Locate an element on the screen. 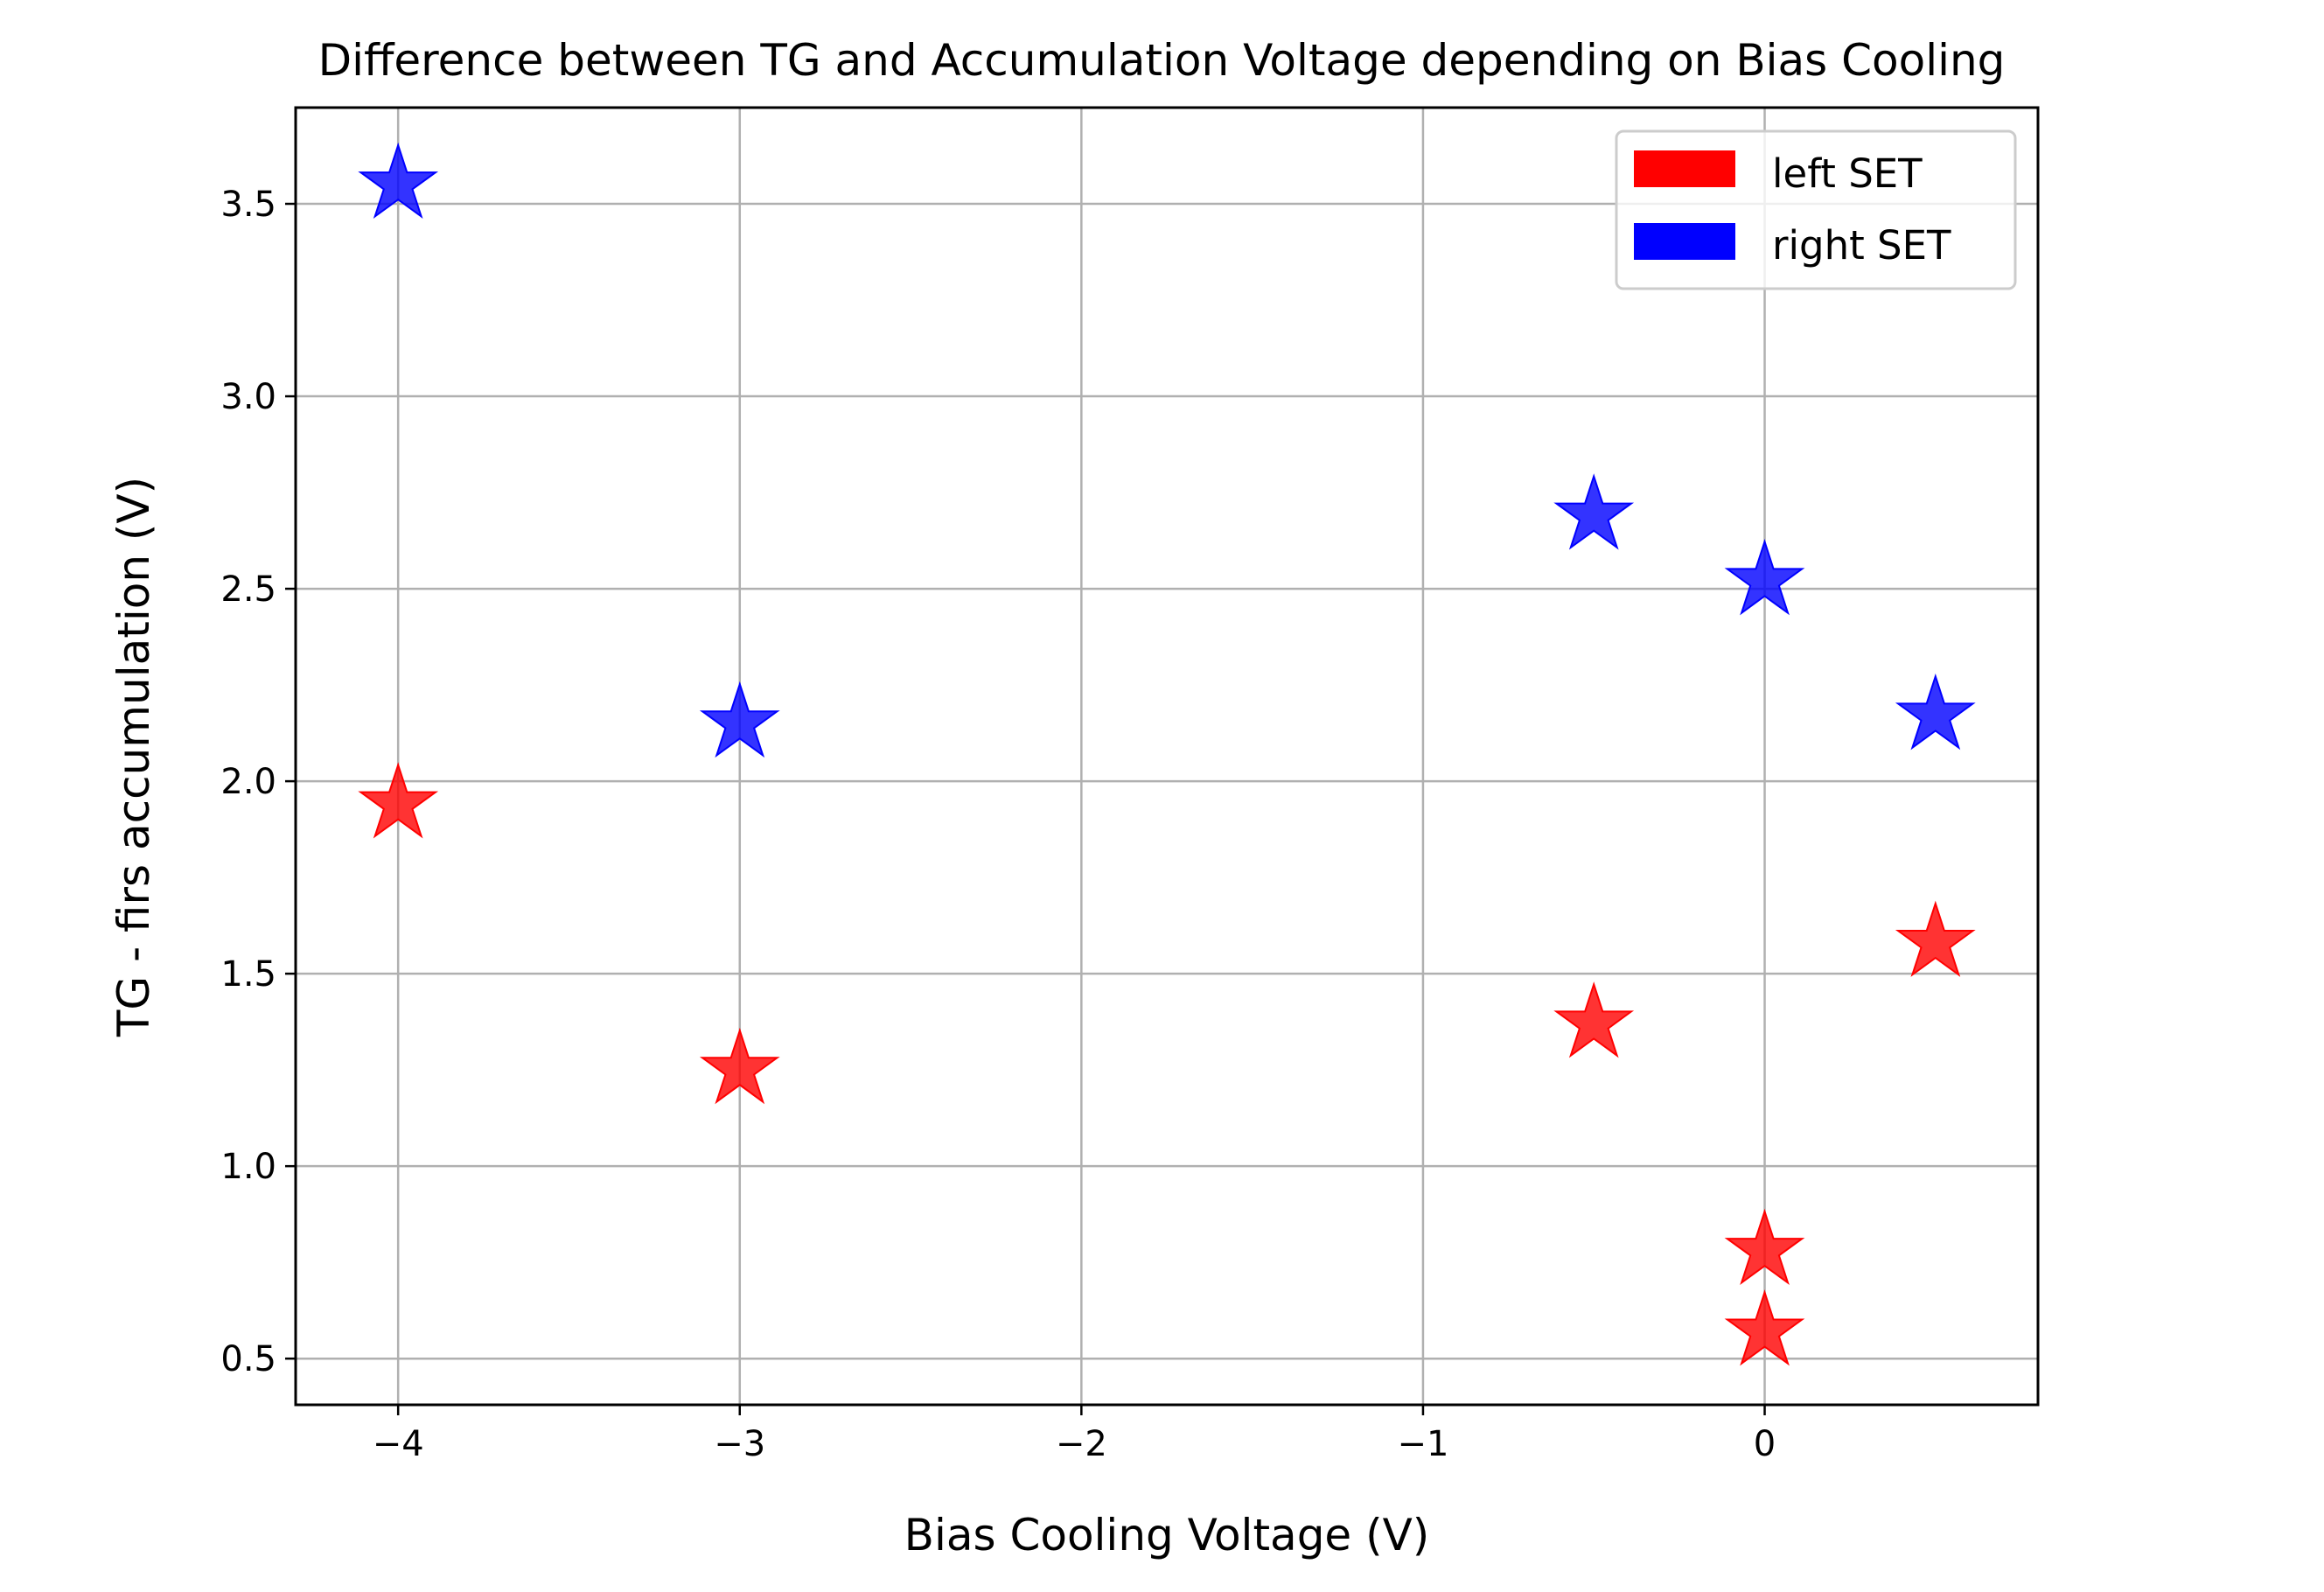  legend-swatch-left-set is located at coordinates (1685, 168).